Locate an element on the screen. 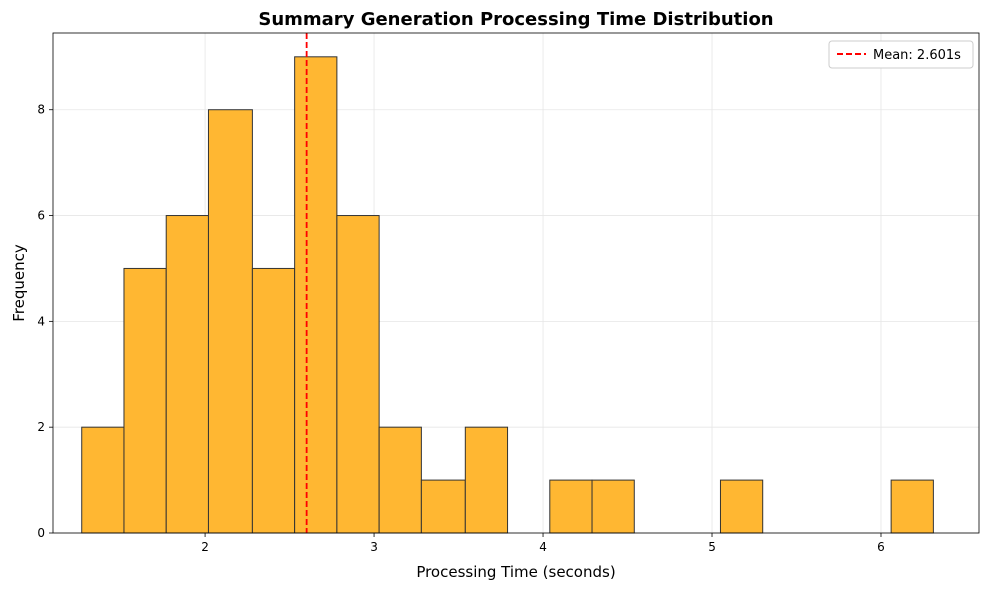 This screenshot has height=590, width=989. y-tick-label: 2 is located at coordinates (41, 427).